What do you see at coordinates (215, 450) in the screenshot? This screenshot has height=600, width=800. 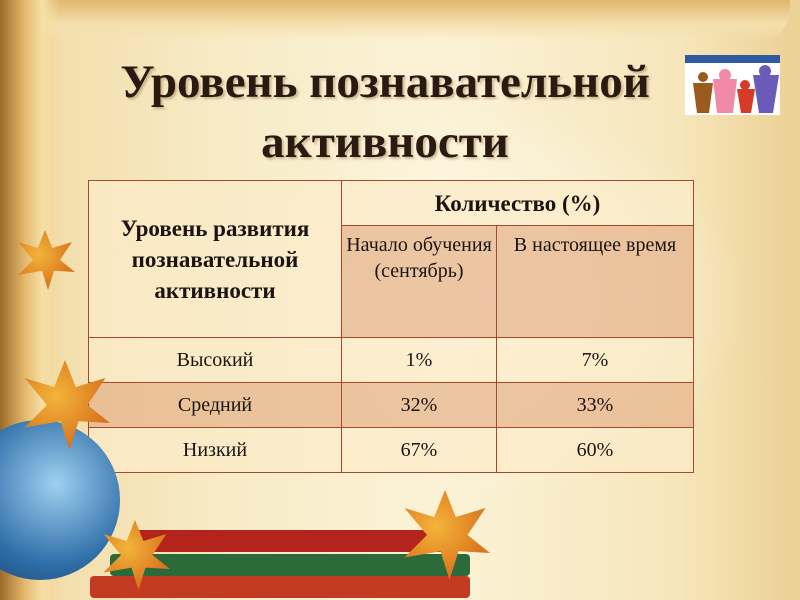 I see `level-cell: Низкий` at bounding box center [215, 450].